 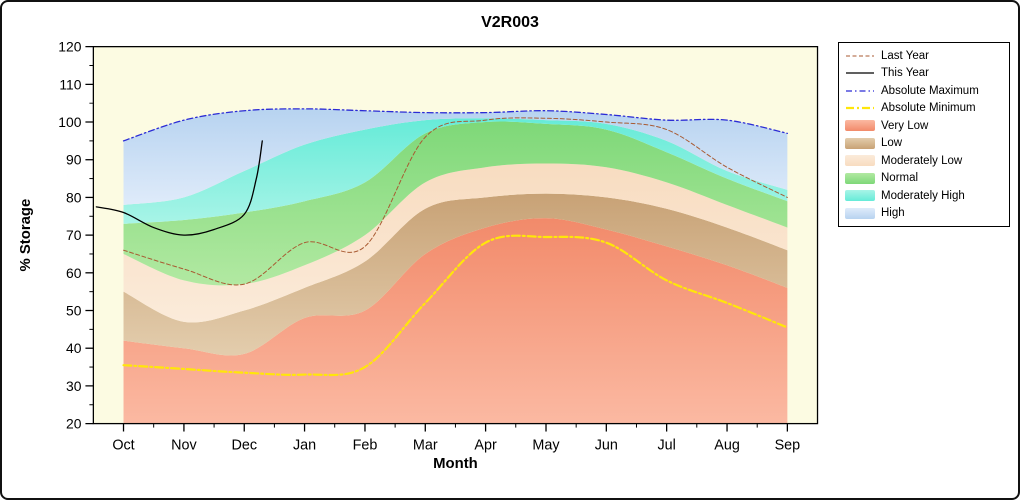 What do you see at coordinates (123, 445) in the screenshot?
I see `x-tick-label: Oct` at bounding box center [123, 445].